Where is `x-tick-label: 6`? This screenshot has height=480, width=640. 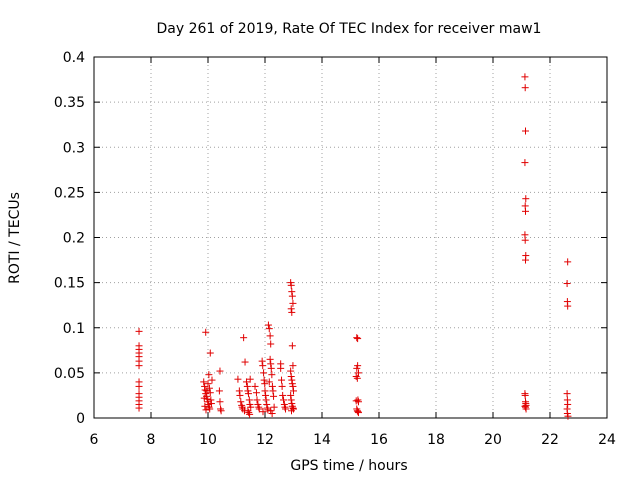 x-tick-label: 6 is located at coordinates (94, 440).